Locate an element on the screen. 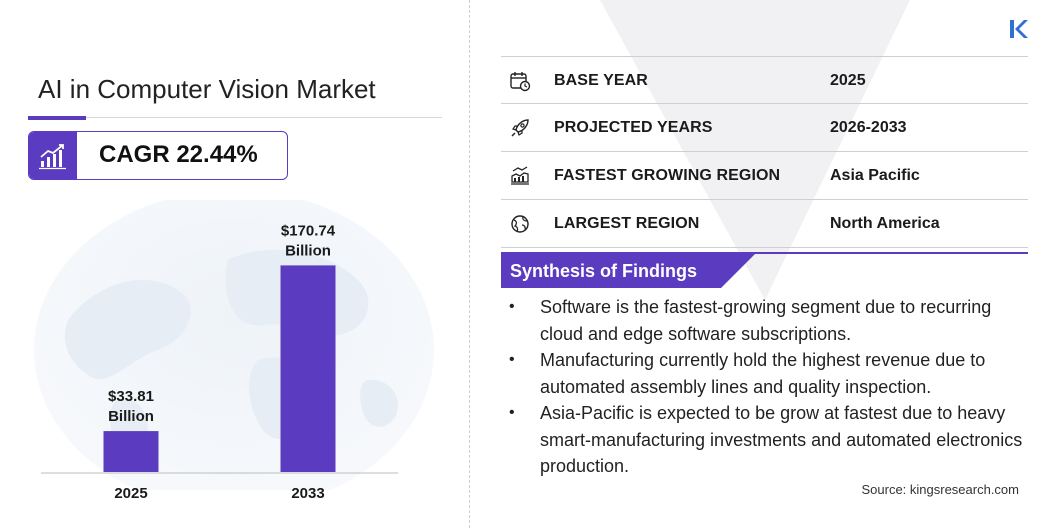 The image size is (1056, 528). rocket-icon is located at coordinates (520, 128).